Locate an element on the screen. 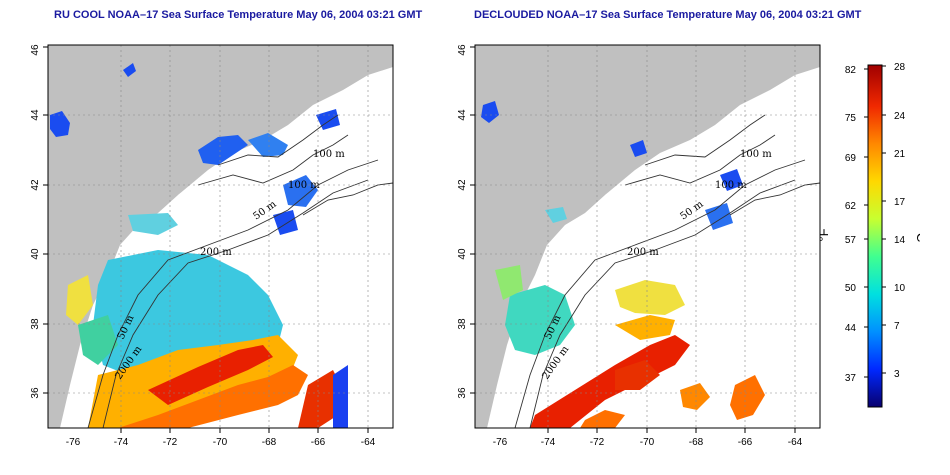 The width and height of the screenshot is (950, 475). celsius-tick: 24 is located at coordinates (900, 116).